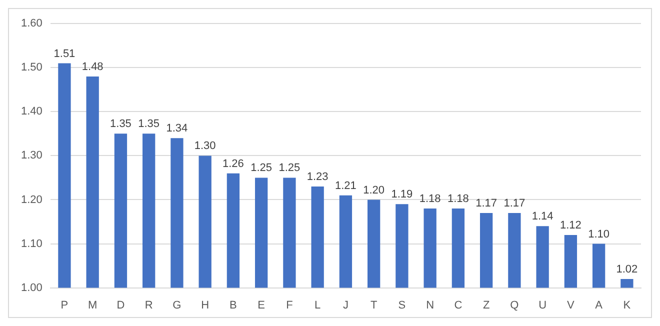  I want to click on x-tick-label: A, so click(599, 305).